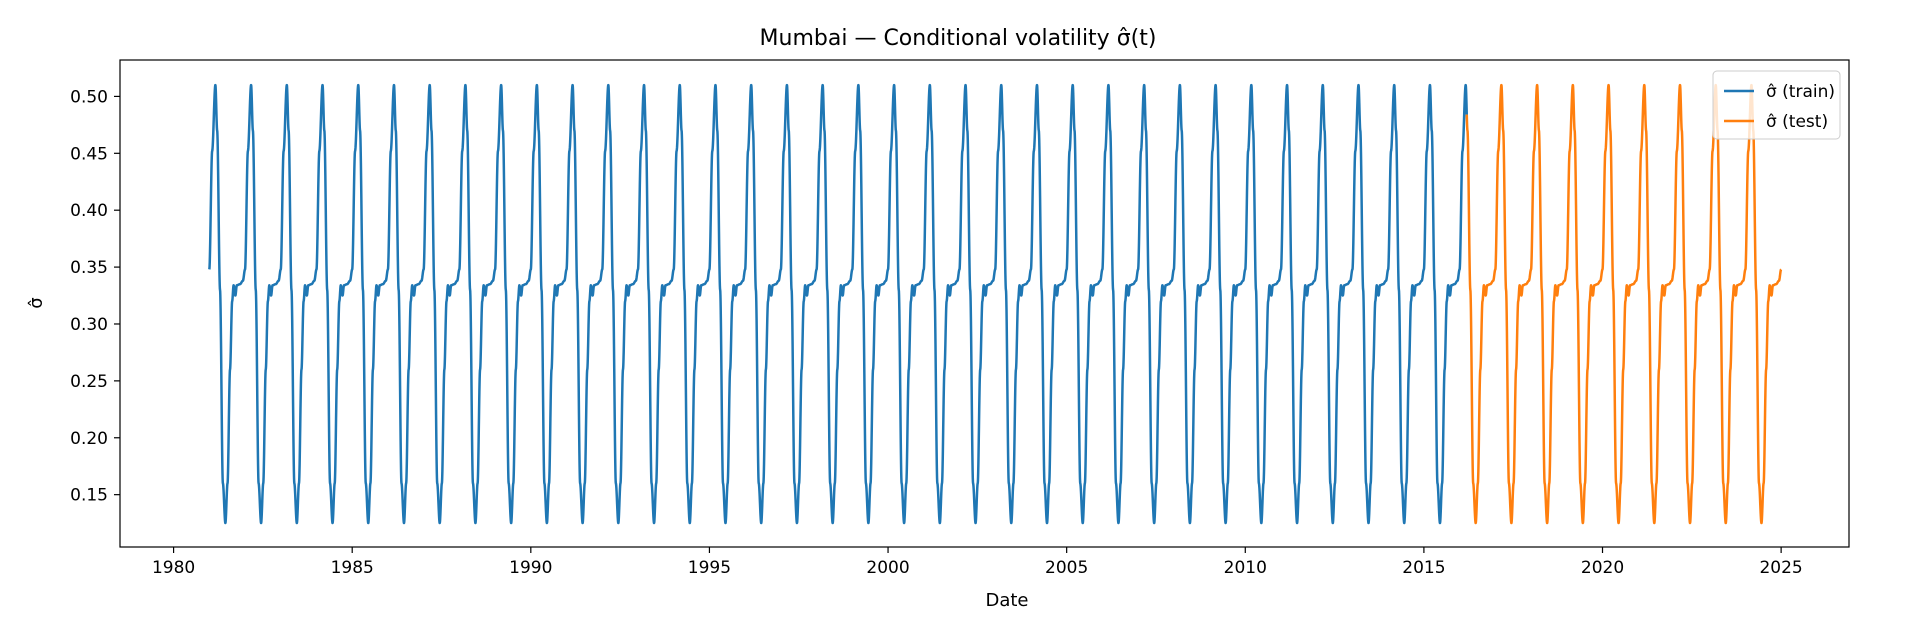 Image resolution: width=1920 pixels, height=640 pixels. Describe the element at coordinates (709, 568) in the screenshot. I see `x-tick-label: 1995` at that location.